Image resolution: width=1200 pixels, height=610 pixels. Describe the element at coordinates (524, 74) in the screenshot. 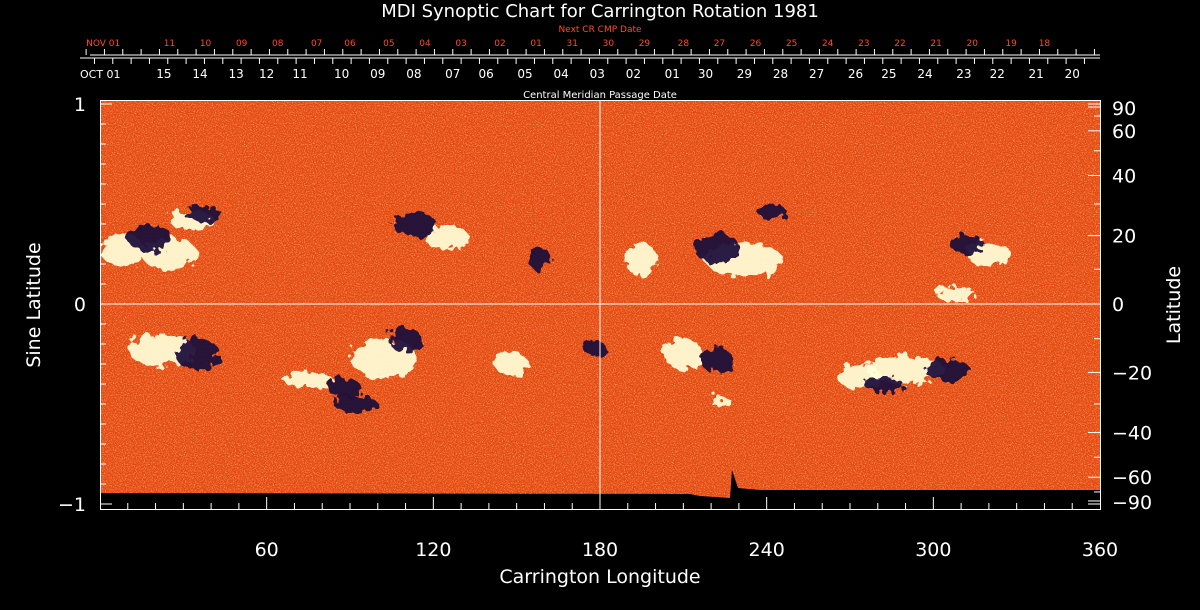

I see `cmp-date-label: 05` at that location.